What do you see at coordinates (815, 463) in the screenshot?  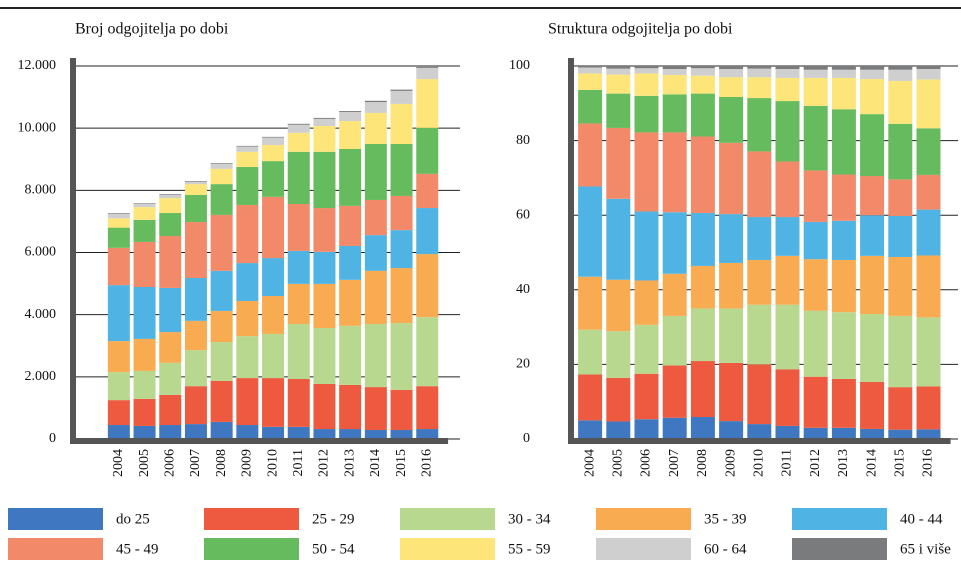 I see `x-tick-label: 2012` at bounding box center [815, 463].